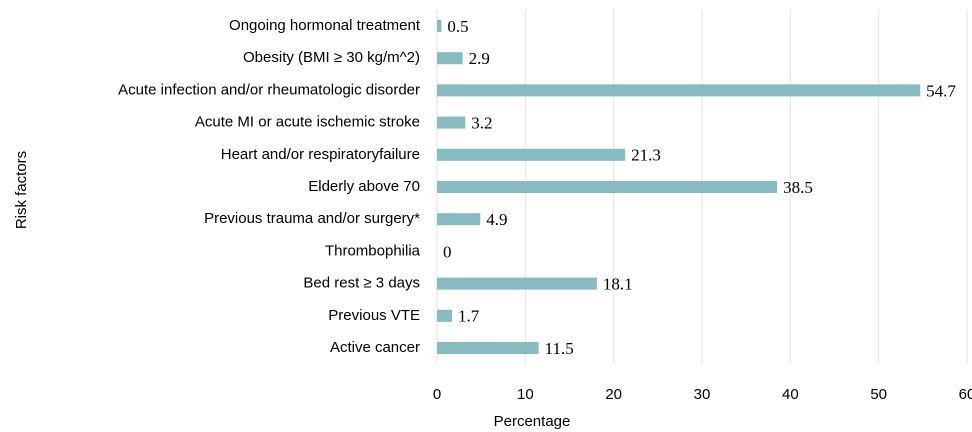 The image size is (972, 432). What do you see at coordinates (325, 25) in the screenshot?
I see `y-tick-label: Ongoing hormonal treatment` at bounding box center [325, 25].